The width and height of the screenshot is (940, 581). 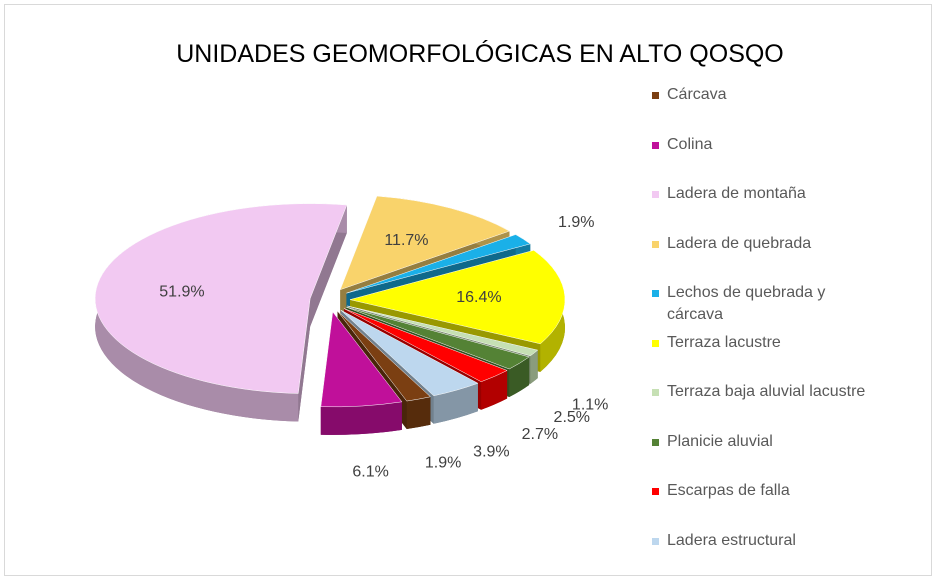 I want to click on data-label: 11.7%, so click(x=406, y=240).